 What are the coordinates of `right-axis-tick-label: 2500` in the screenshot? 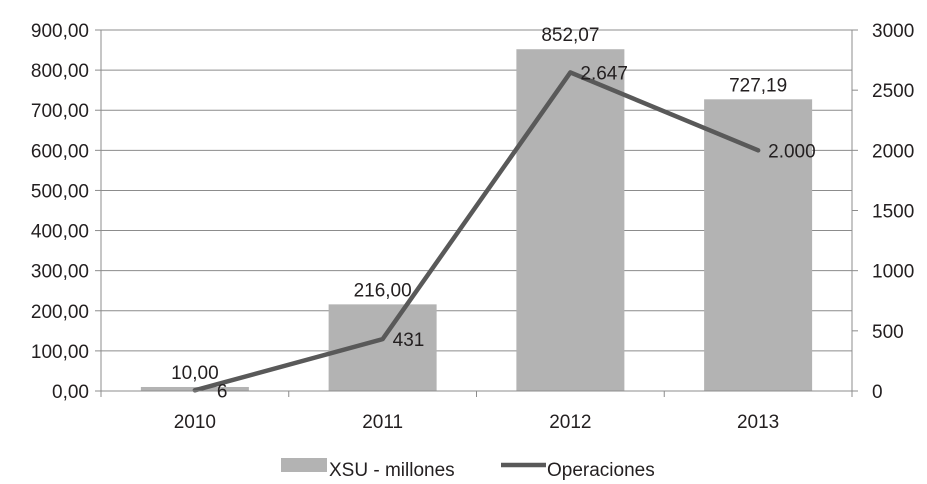 It's located at (893, 91).